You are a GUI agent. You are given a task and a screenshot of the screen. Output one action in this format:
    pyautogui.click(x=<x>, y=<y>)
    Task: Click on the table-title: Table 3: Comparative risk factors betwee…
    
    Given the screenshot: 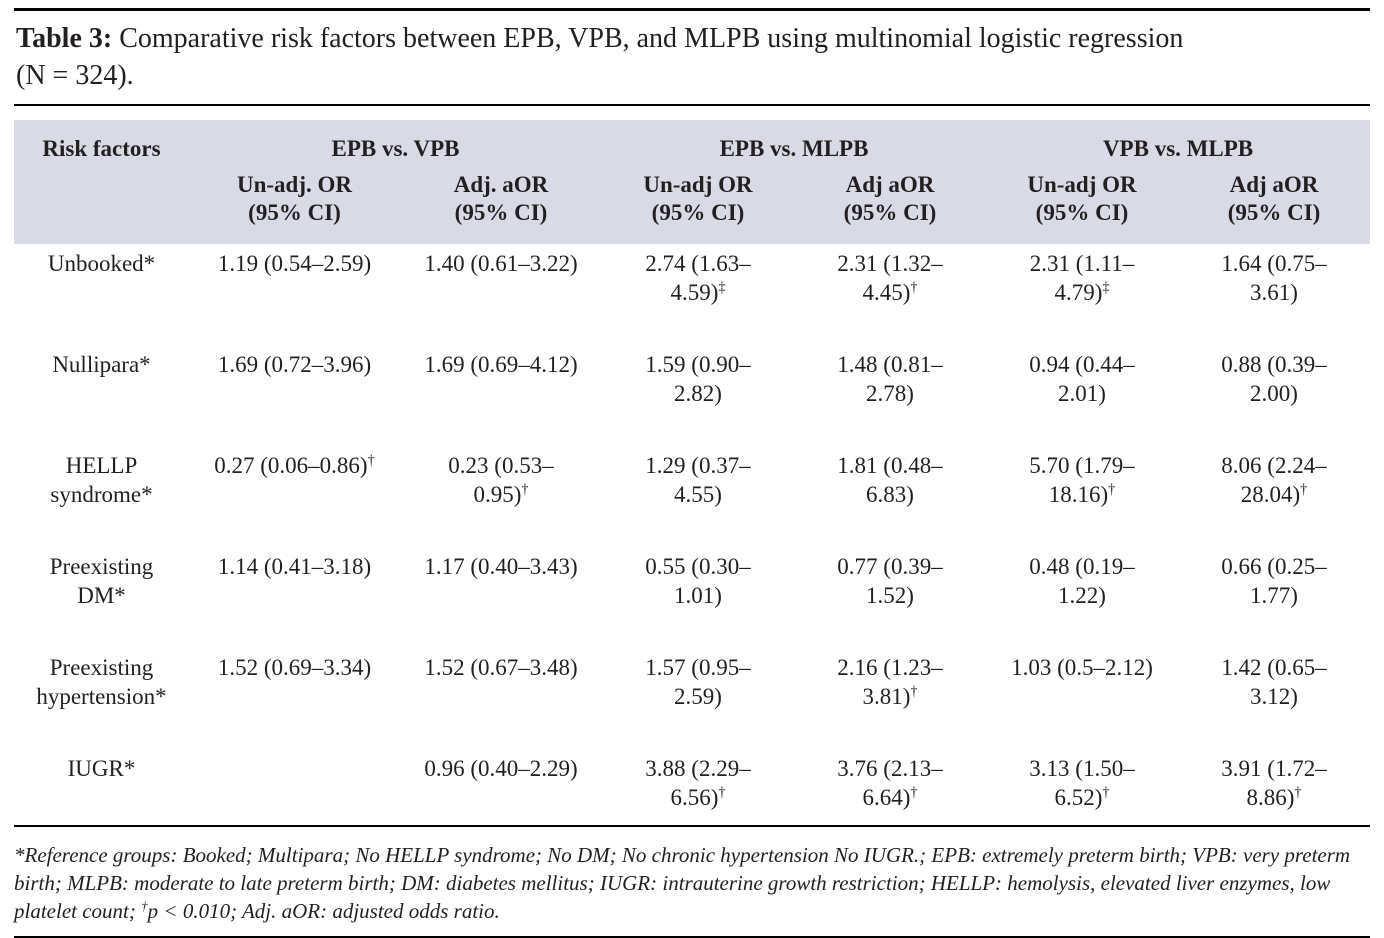 What is the action you would take?
    pyautogui.click(x=693, y=58)
    